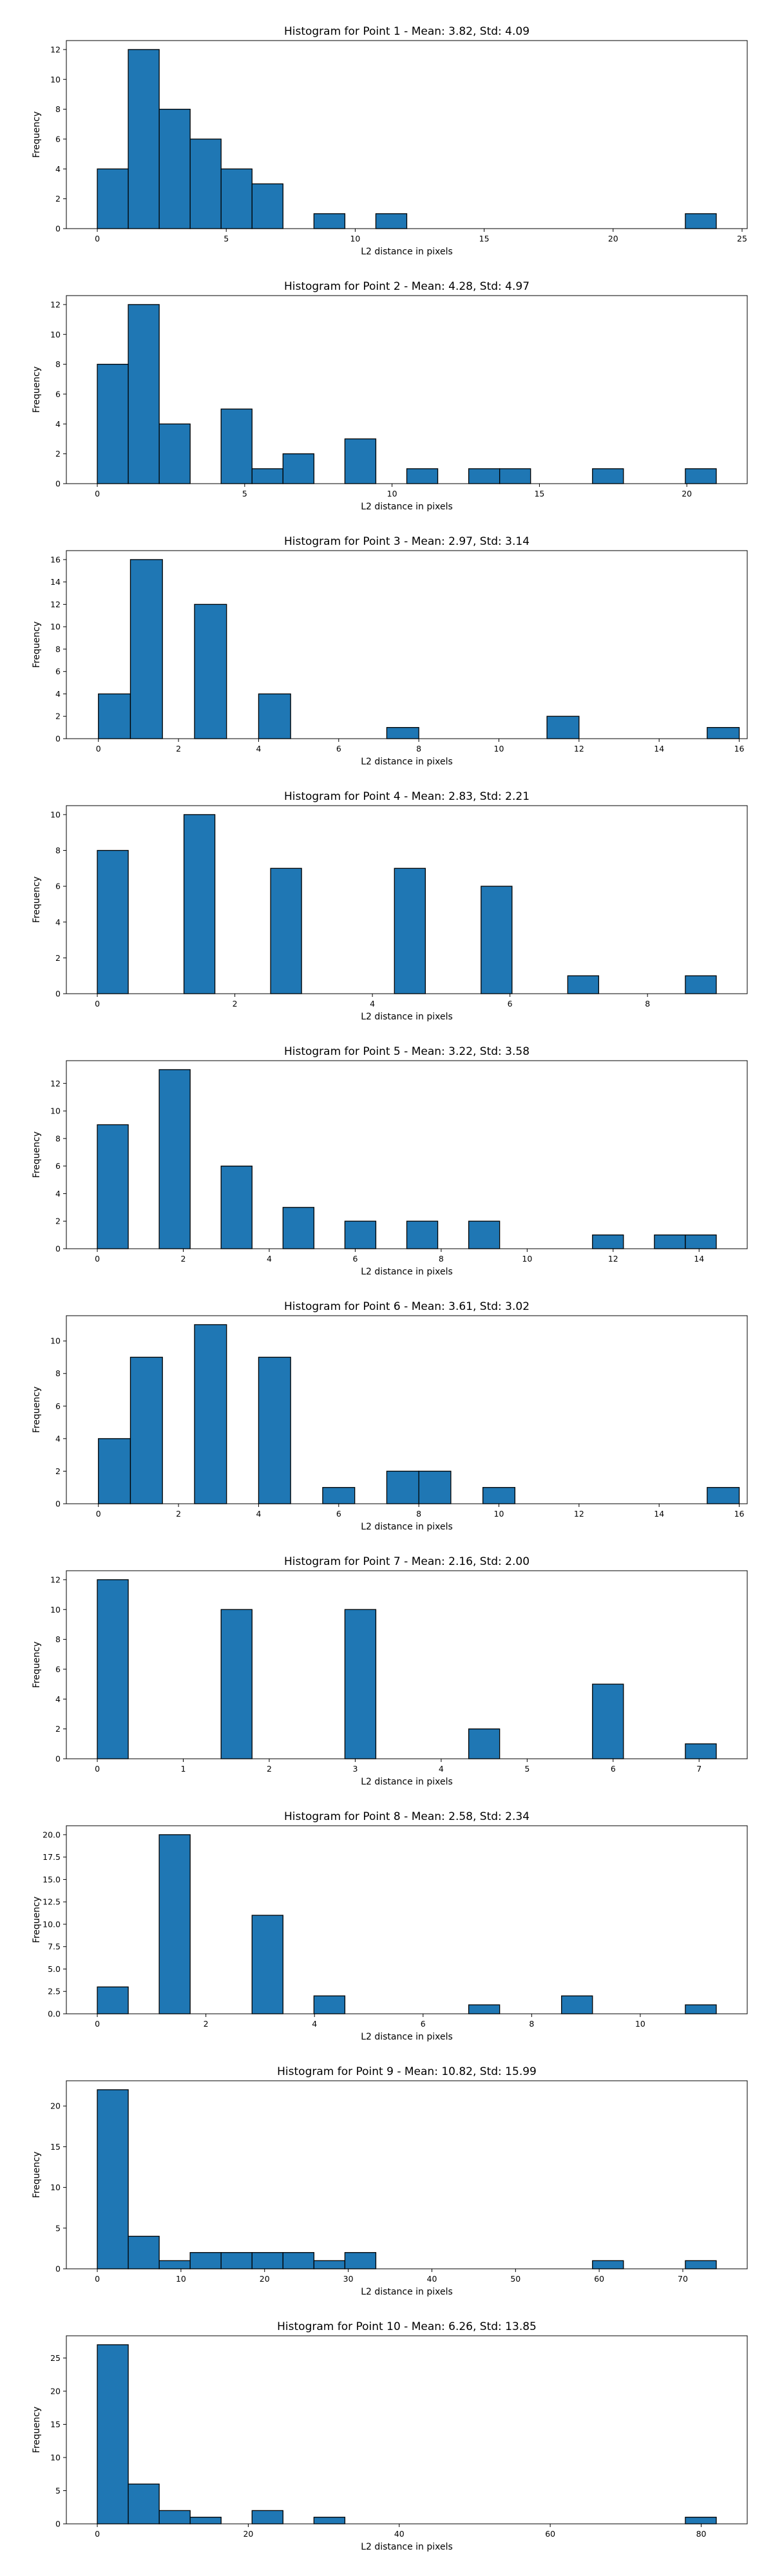 The width and height of the screenshot is (773, 2576). Describe the element at coordinates (52, 1880) in the screenshot. I see `y-tick-label: 15.0` at that location.